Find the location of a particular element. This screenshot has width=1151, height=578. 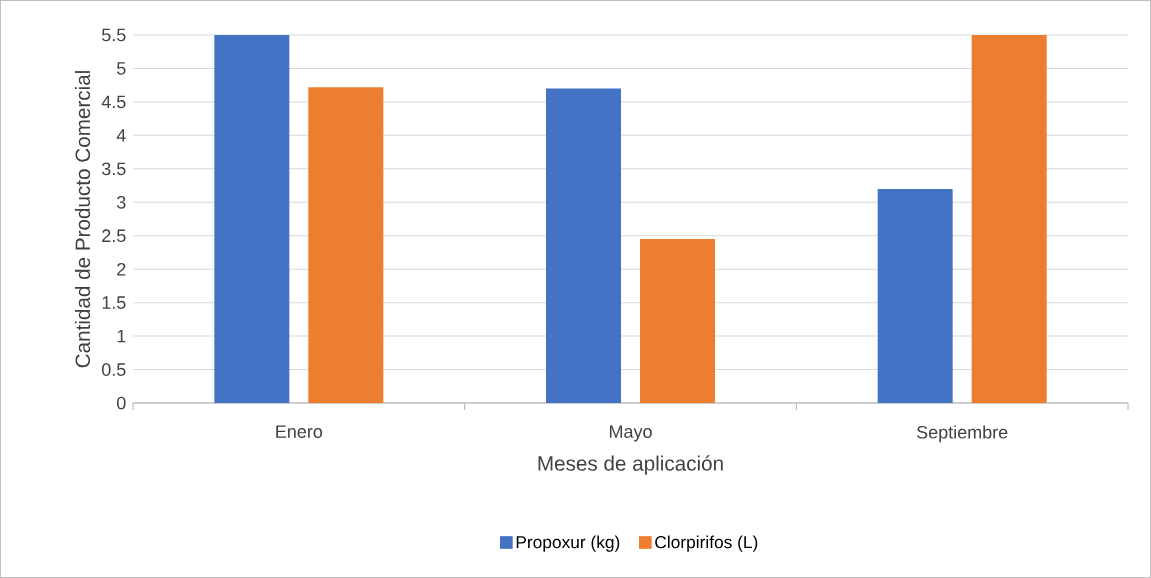

x-axis-title: Meses de aplicación is located at coordinates (630, 465).